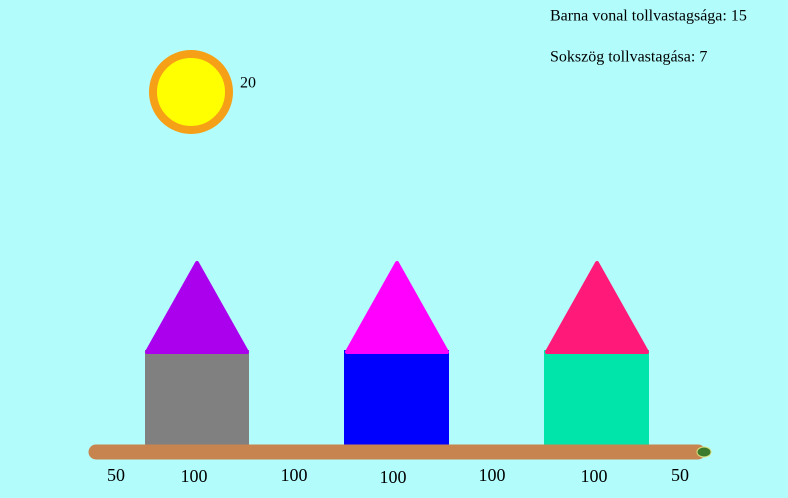  I want to click on sun-label: 20, so click(248, 83).